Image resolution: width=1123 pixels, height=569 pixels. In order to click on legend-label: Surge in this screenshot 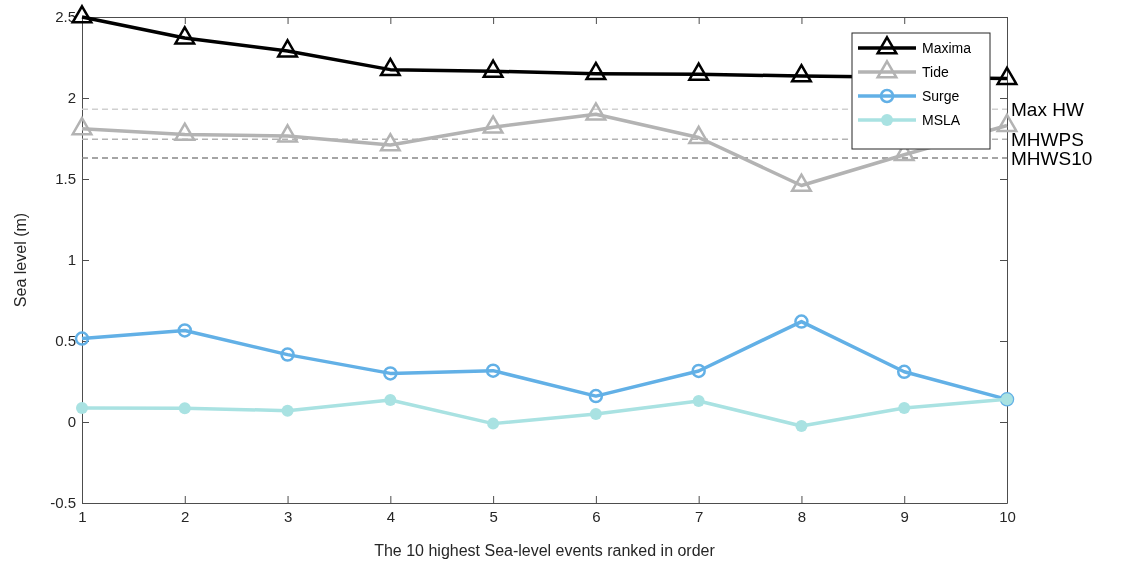, I will do `click(941, 95)`.